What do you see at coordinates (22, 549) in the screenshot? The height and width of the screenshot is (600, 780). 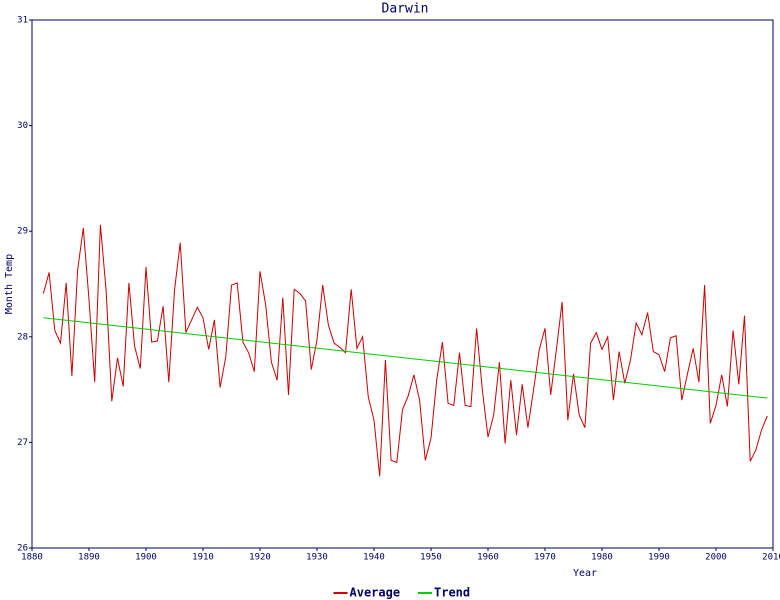 I see `y-tick-label: 26` at bounding box center [22, 549].